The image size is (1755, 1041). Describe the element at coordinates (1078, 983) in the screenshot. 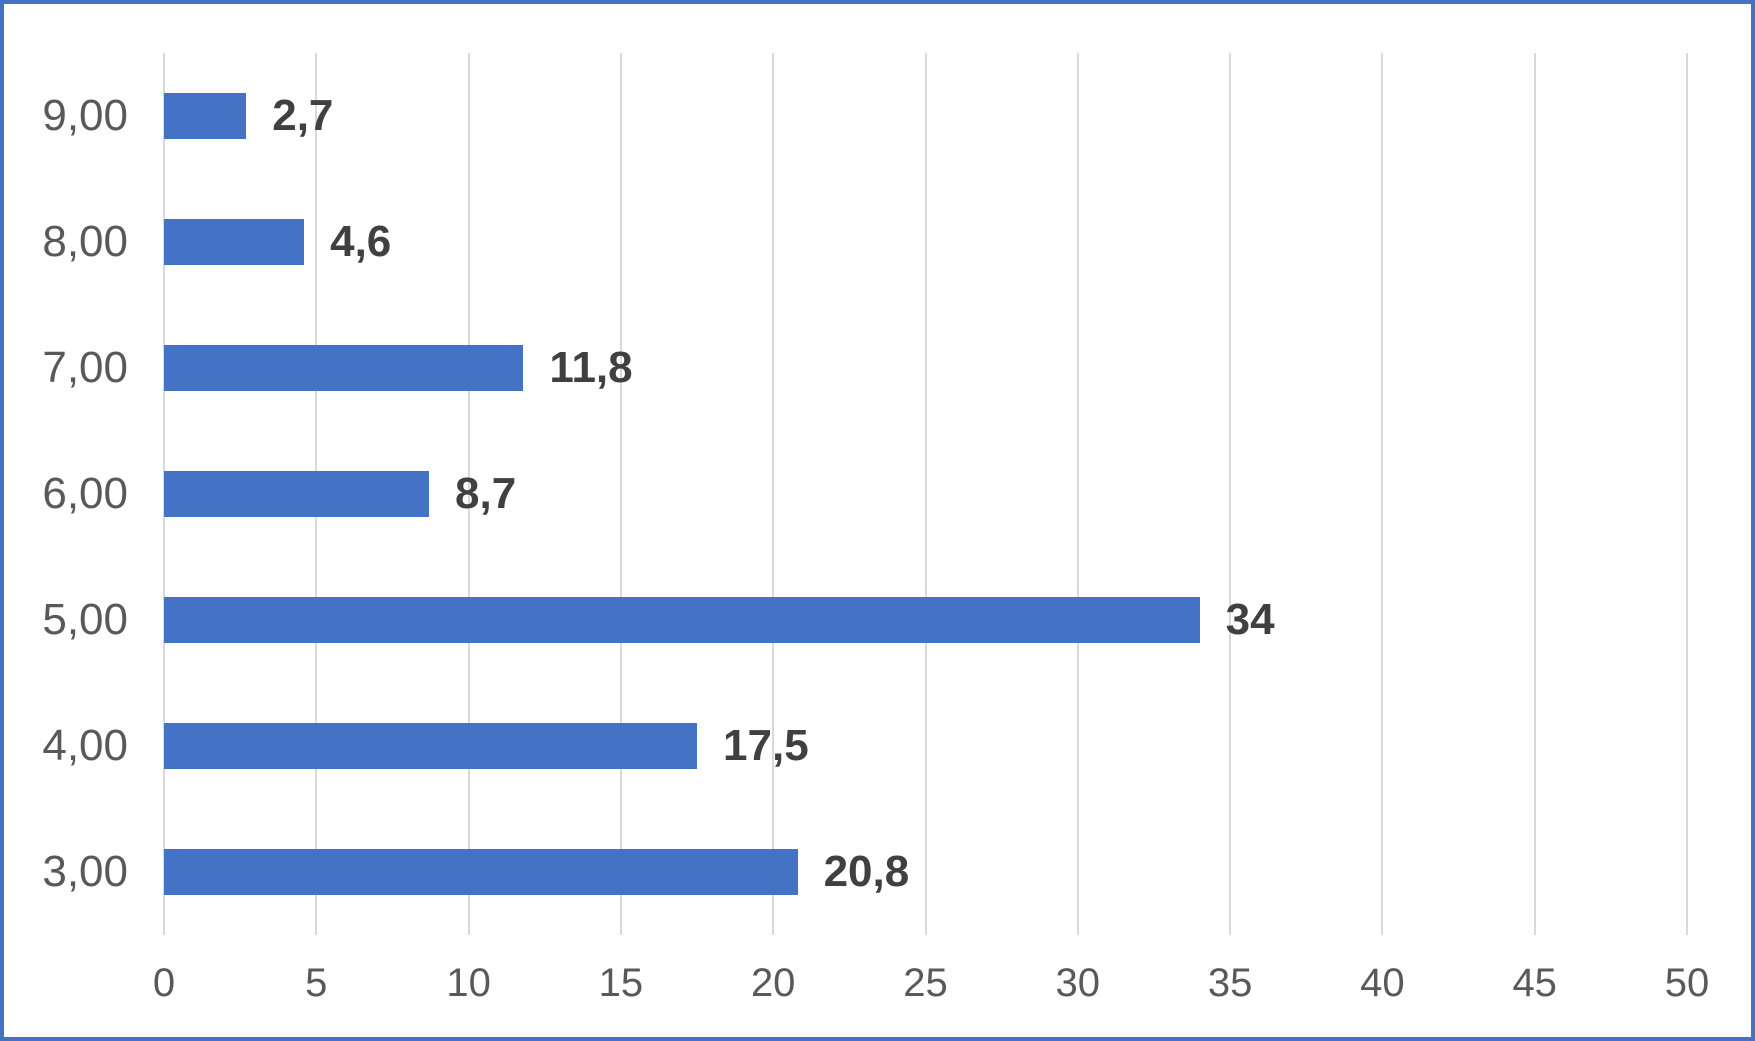

I see `x-tick-label: 30` at that location.